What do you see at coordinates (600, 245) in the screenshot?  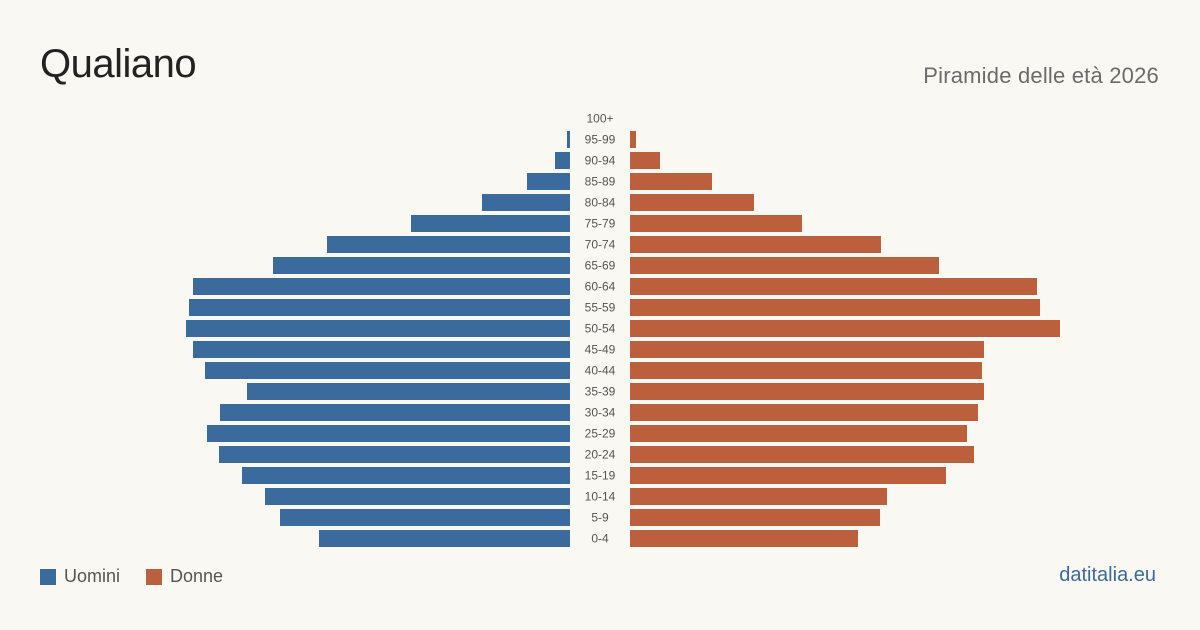 I see `age-label-70-74: 70-74` at bounding box center [600, 245].